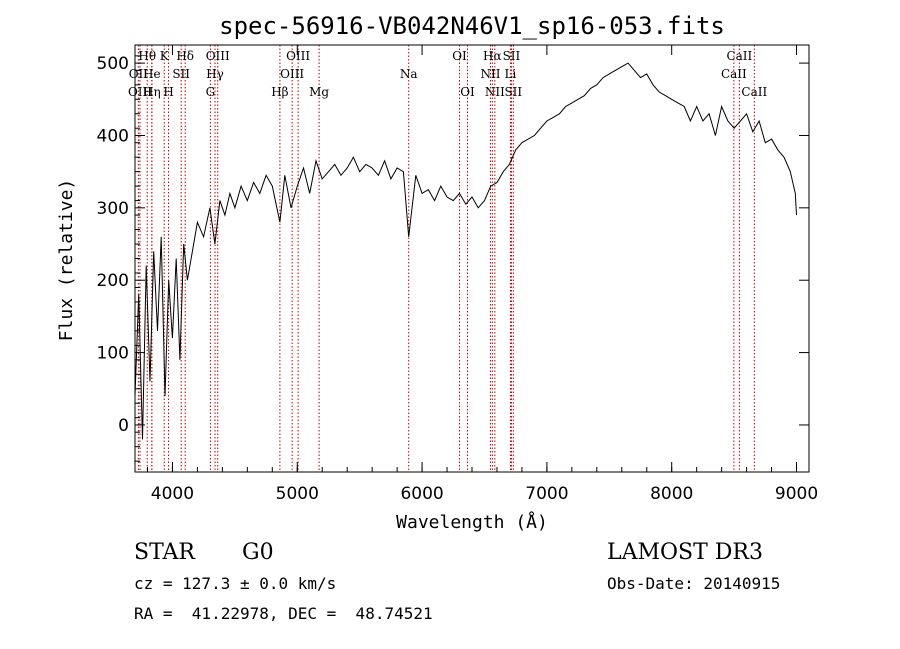 The width and height of the screenshot is (900, 649). What do you see at coordinates (472, 522) in the screenshot?
I see `x-axis-label: Wavelength (Å)` at bounding box center [472, 522].